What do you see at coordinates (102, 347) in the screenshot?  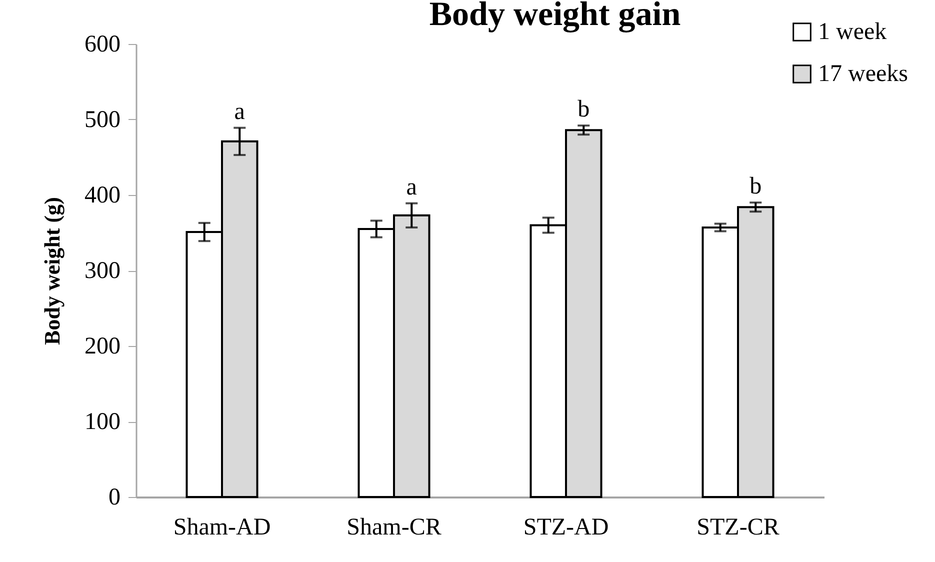 I see `y-tick-label: 200` at bounding box center [102, 347].